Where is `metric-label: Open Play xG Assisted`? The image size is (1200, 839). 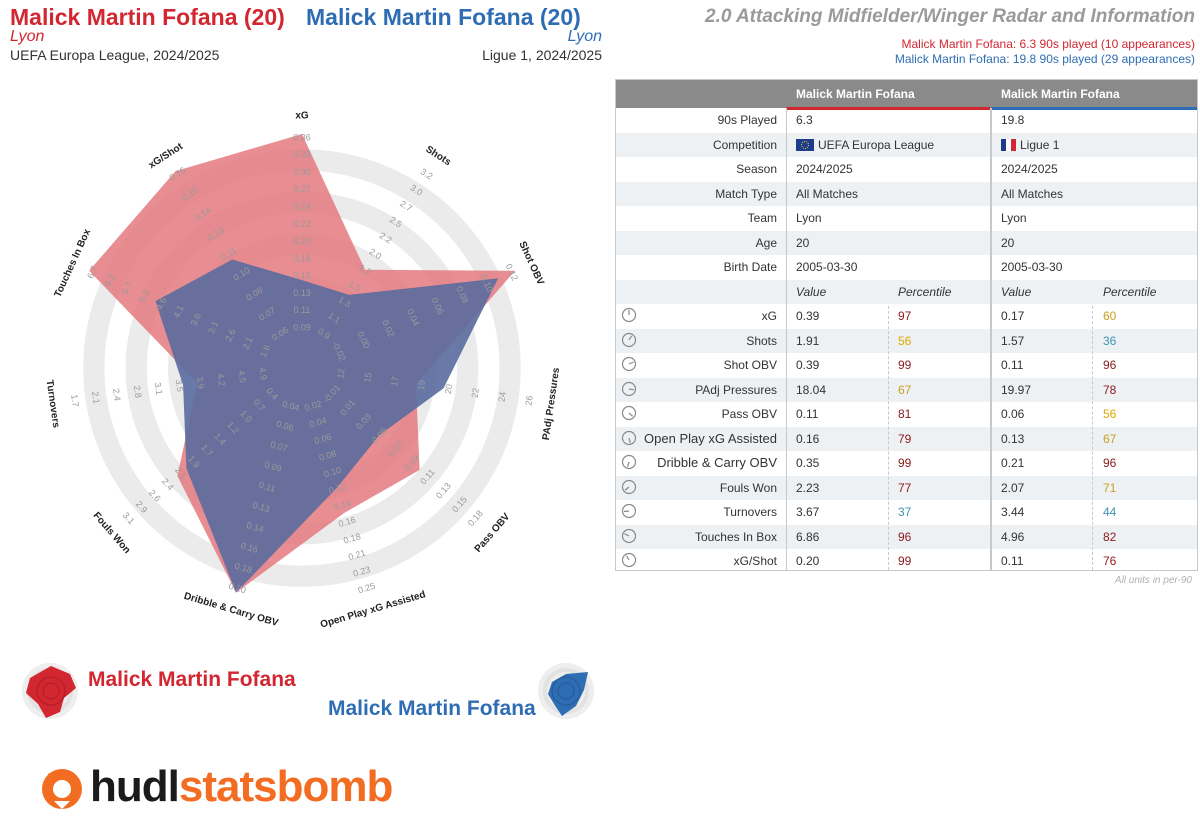
metric-label: Open Play xG Assisted is located at coordinates (710, 438).